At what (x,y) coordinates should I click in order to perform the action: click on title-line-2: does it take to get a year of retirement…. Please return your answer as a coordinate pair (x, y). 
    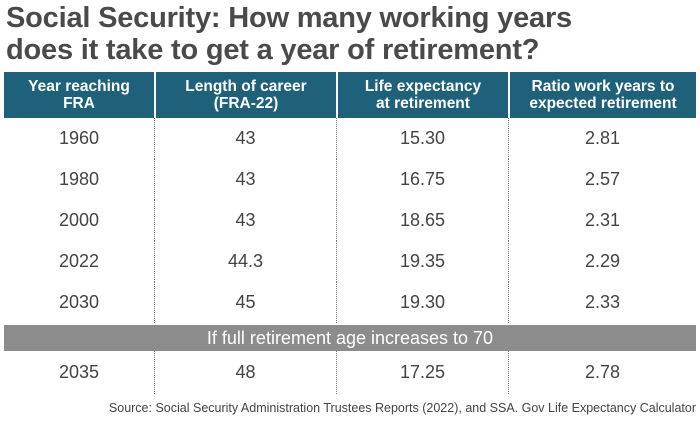
    Looking at the image, I should click on (273, 50).